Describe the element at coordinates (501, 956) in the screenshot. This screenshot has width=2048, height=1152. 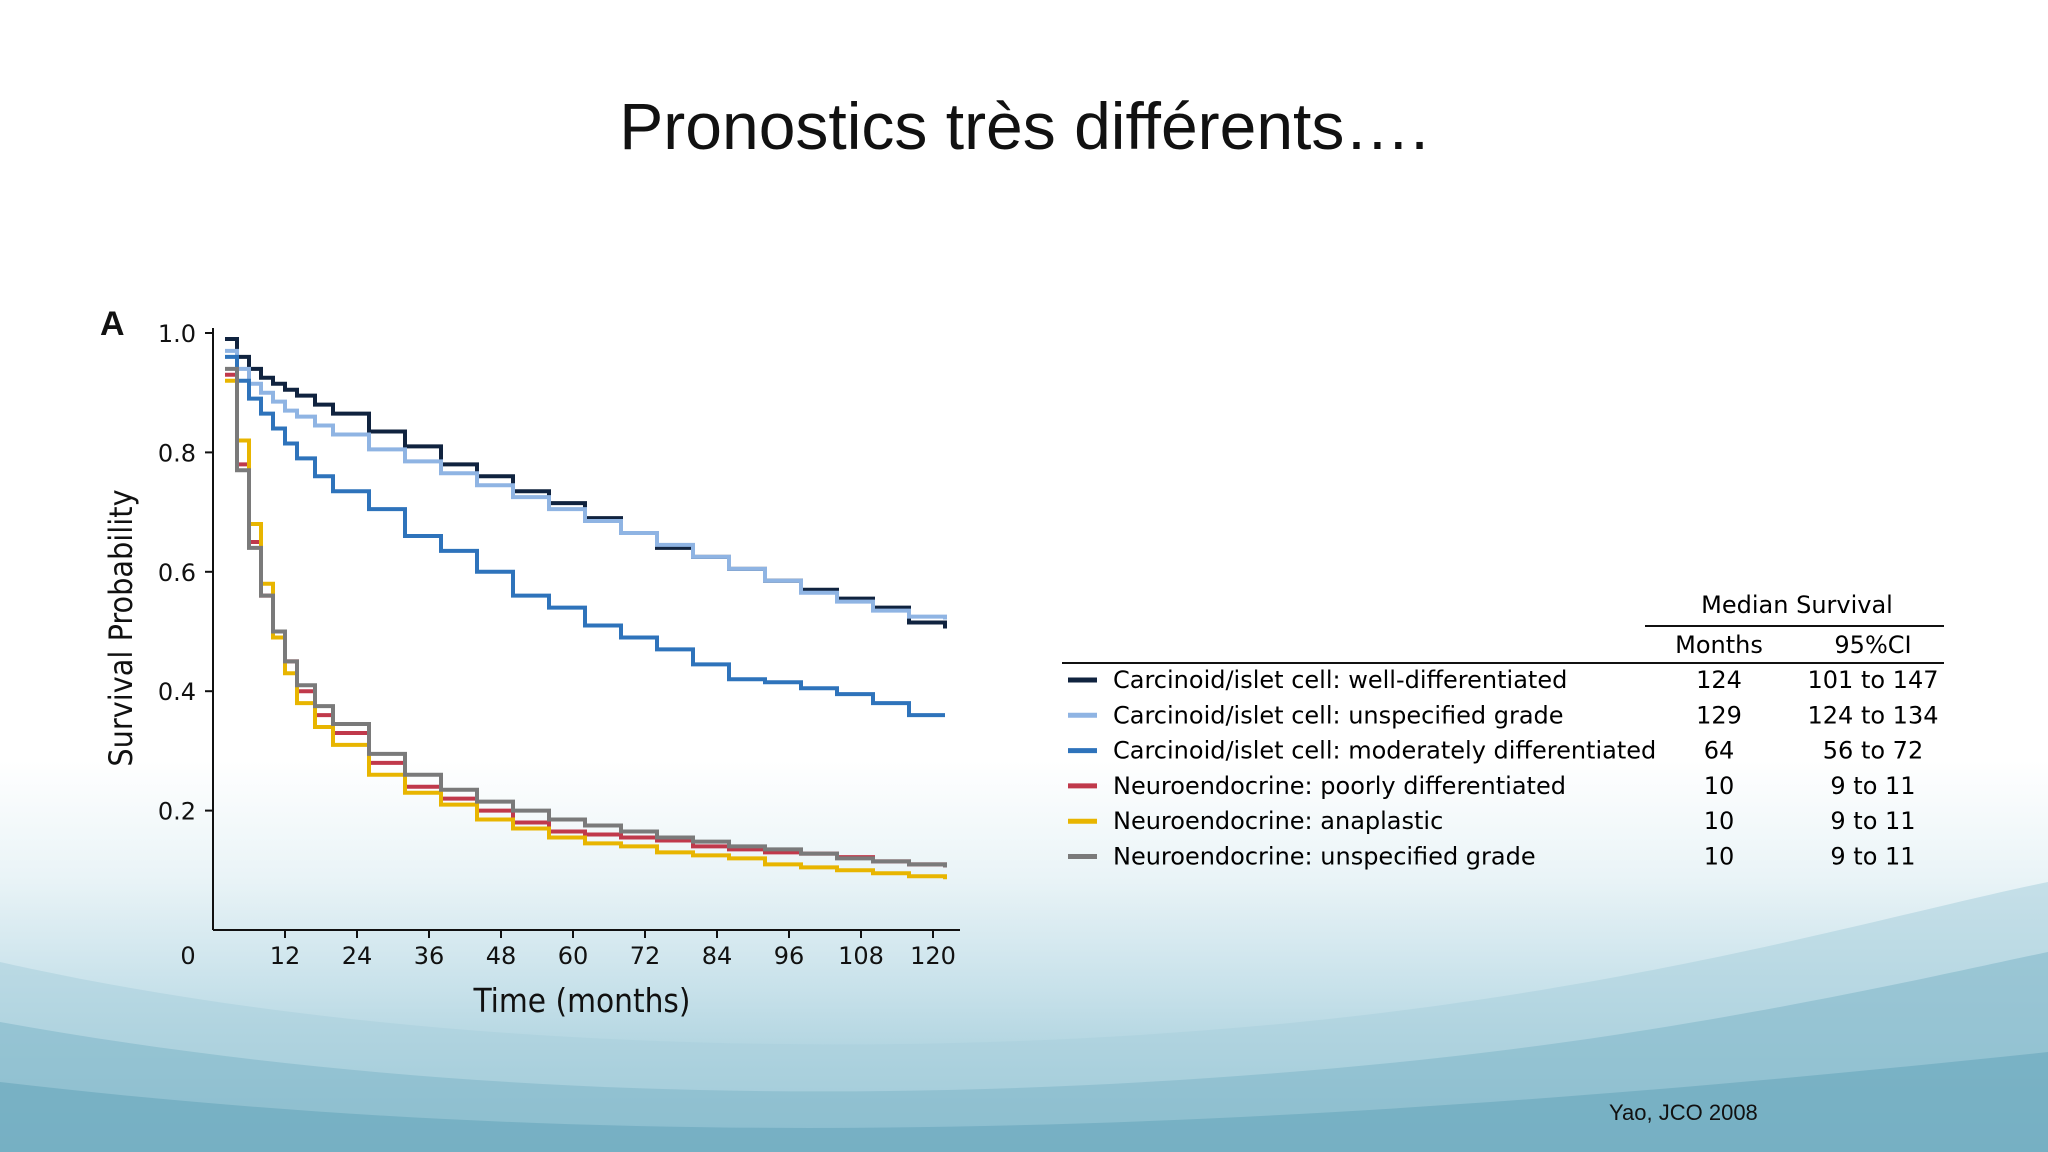
I see `x-tick-label: 48` at that location.